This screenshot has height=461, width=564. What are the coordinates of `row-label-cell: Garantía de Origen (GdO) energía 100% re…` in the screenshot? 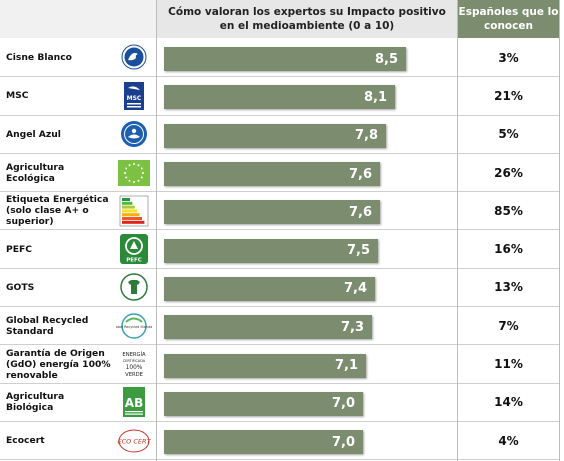 It's located at (78, 364).